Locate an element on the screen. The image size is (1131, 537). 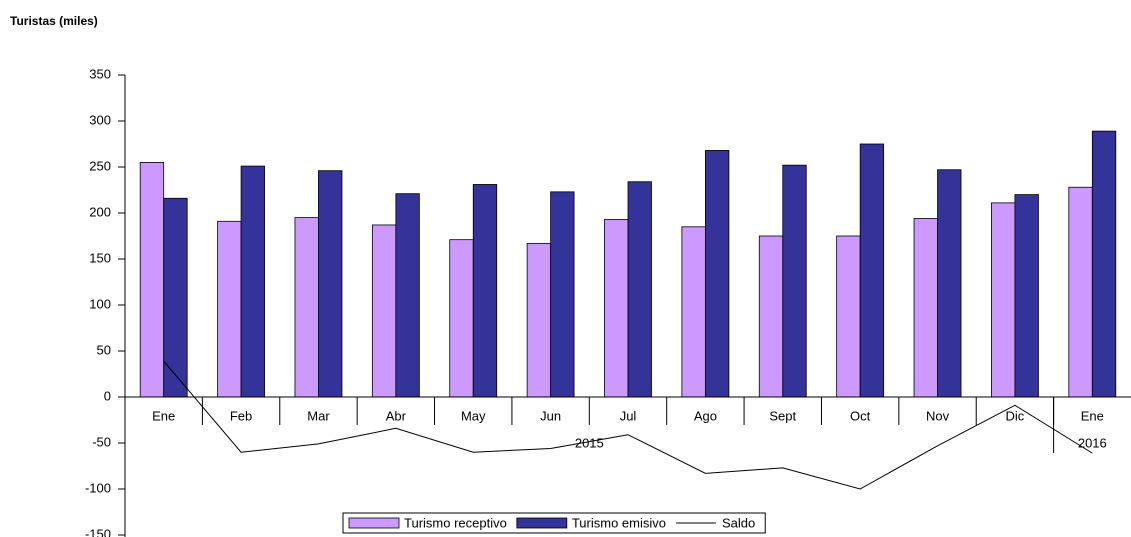
legend-label: Turismo emisivo is located at coordinates (619, 522).